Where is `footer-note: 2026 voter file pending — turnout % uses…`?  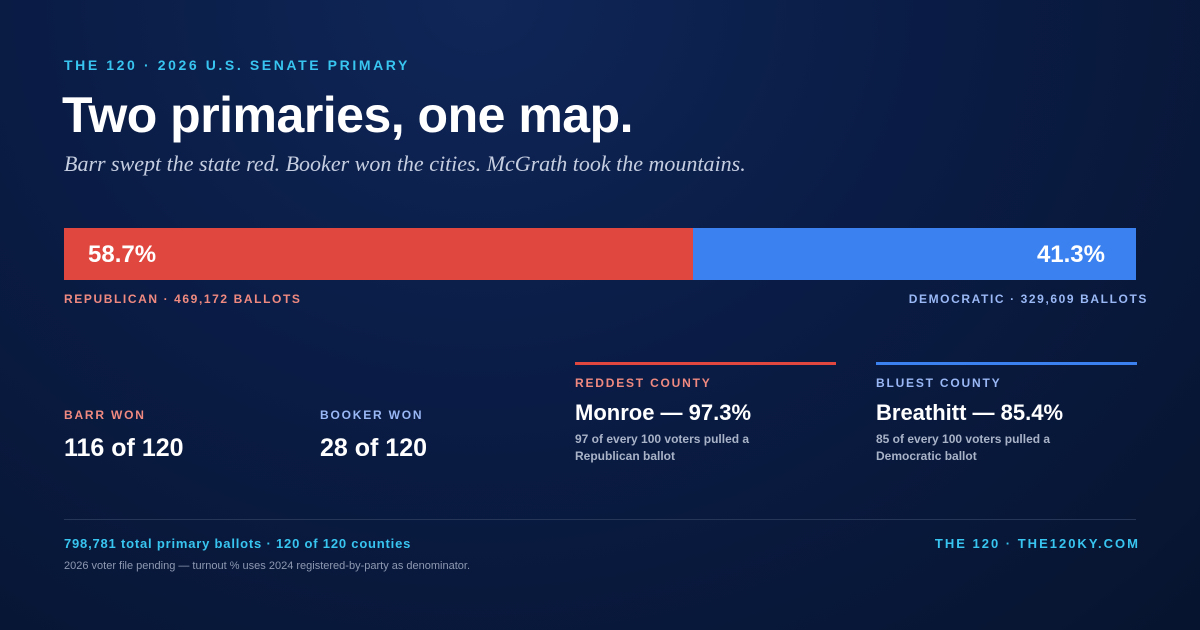
footer-note: 2026 voter file pending — turnout % uses… is located at coordinates (267, 566).